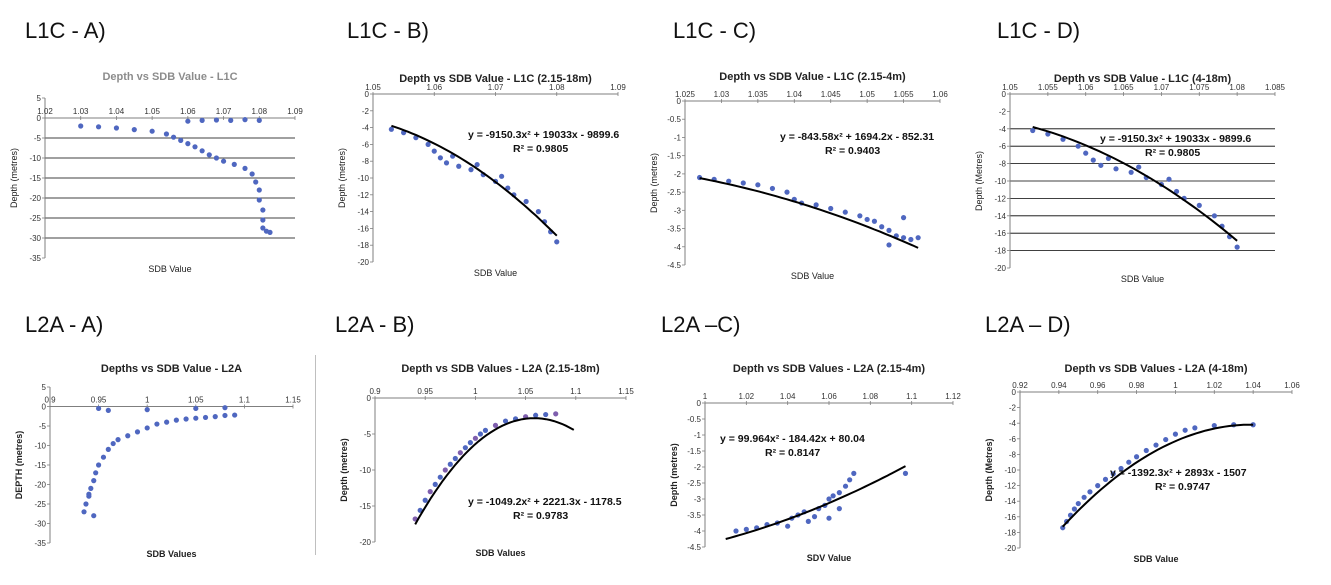  I want to click on chart-title: Depth vs SDB Value - L1C (2.15-4m), so click(812, 77).